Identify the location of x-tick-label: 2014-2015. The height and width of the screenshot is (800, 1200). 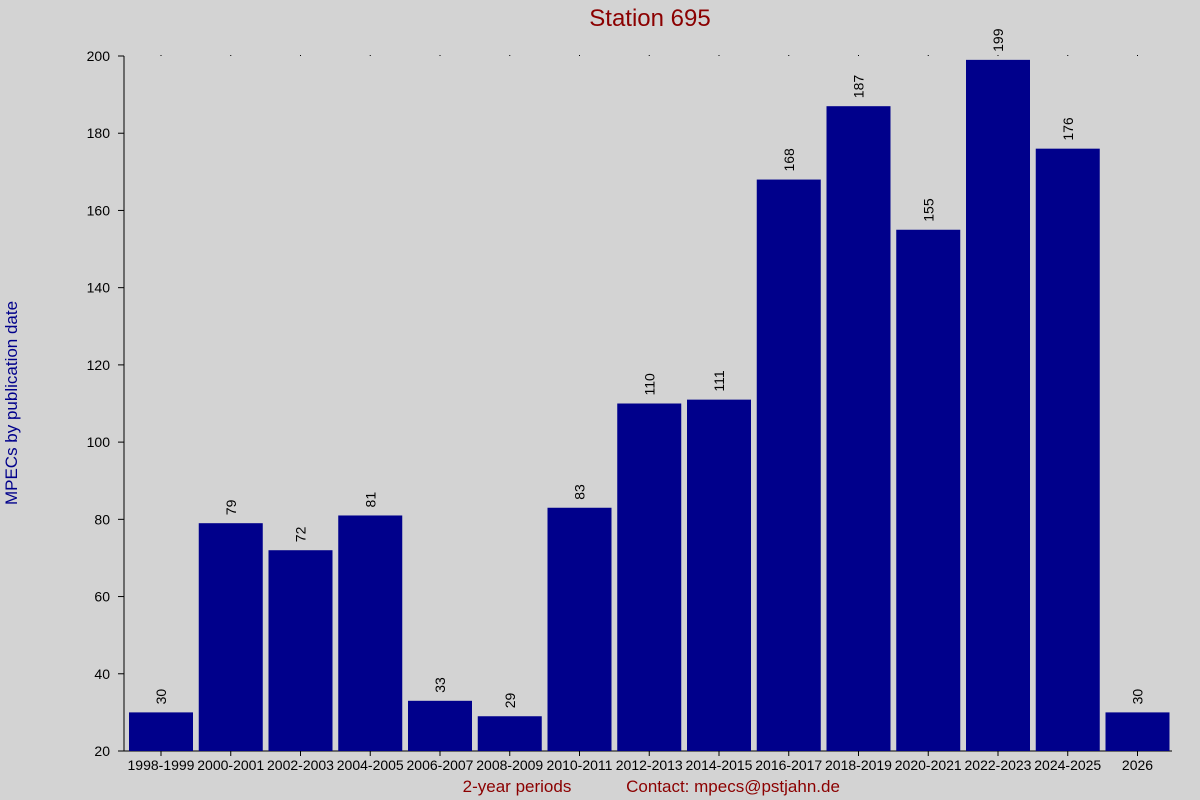
(719, 765).